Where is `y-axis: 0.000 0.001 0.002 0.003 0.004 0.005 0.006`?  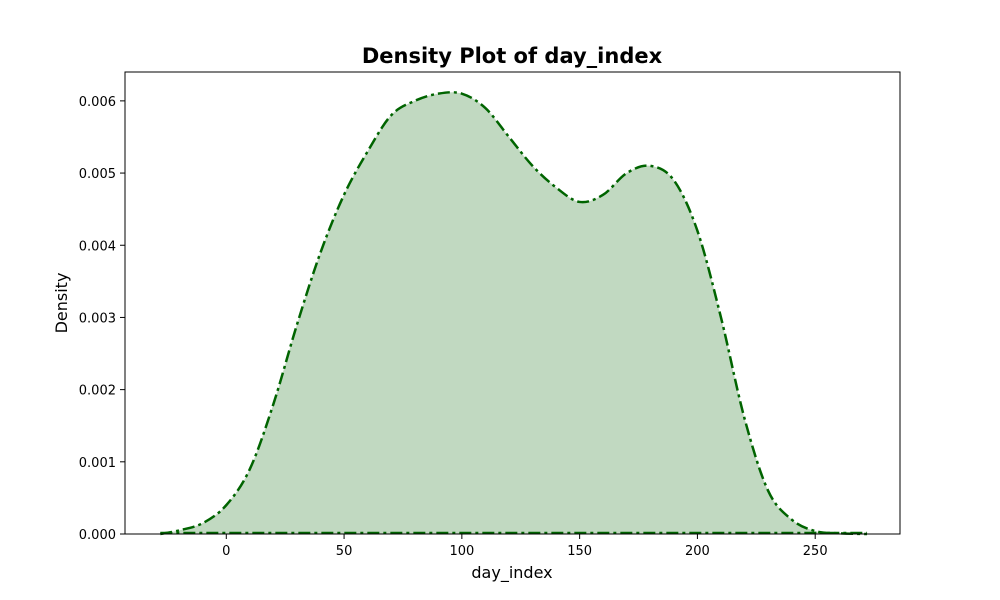
y-axis: 0.000 0.001 0.002 0.003 0.004 0.005 0.006 is located at coordinates (102, 319).